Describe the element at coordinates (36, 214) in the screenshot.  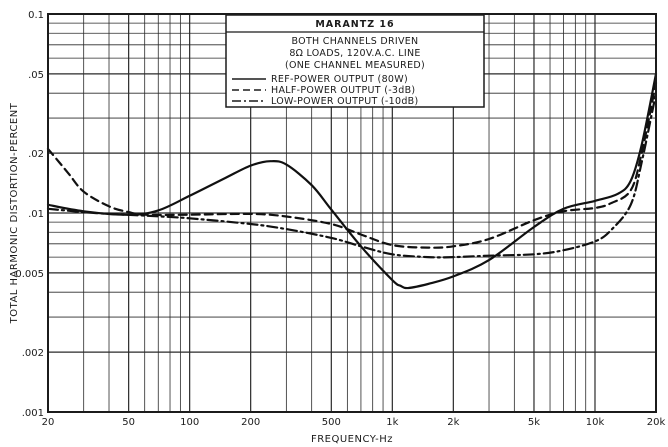
I see `y-tick-label: .01` at that location.